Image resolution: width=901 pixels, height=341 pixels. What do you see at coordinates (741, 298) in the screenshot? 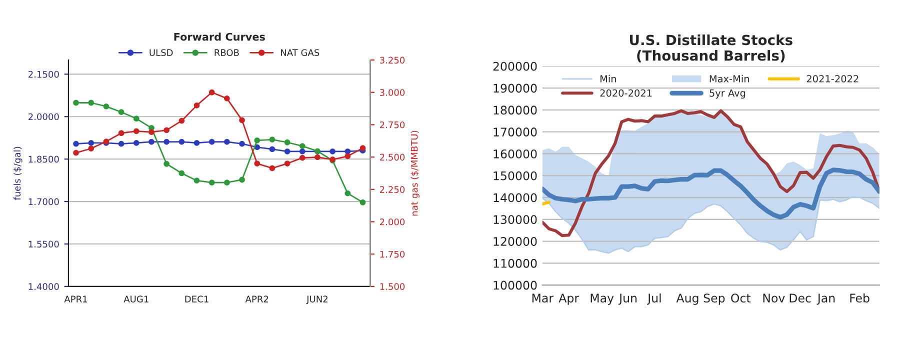
I see `x-tick-label: Oct` at bounding box center [741, 298].